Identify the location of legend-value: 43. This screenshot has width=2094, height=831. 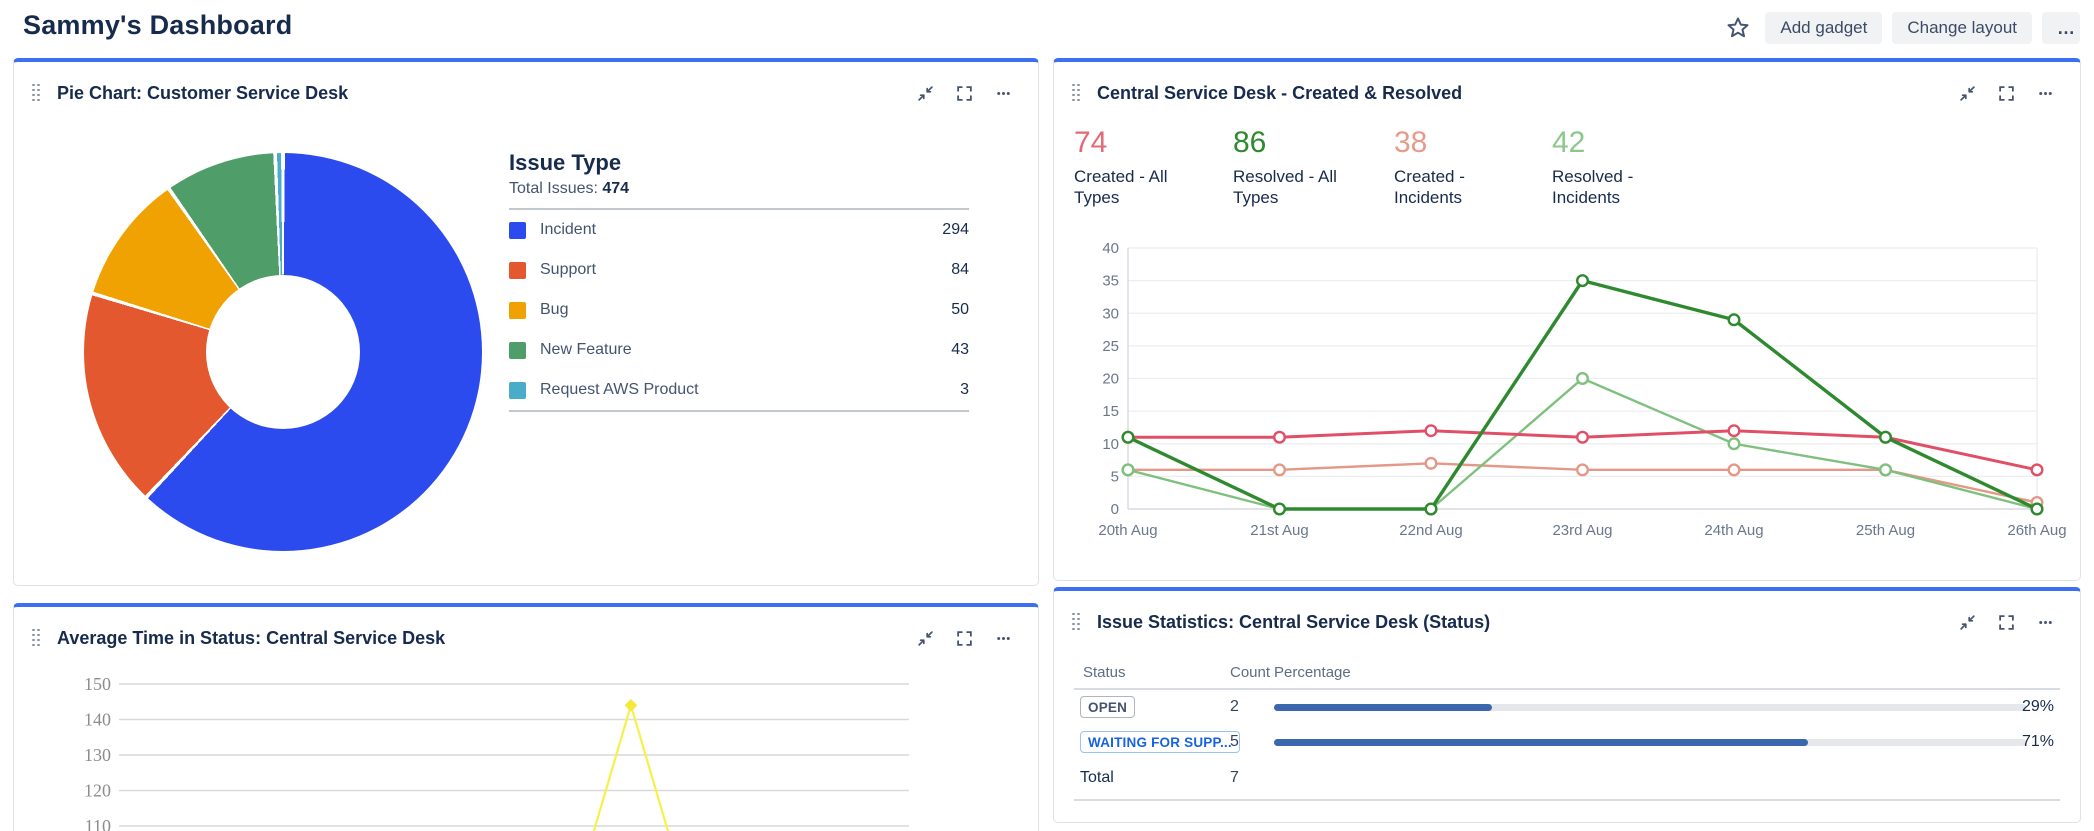
(960, 349).